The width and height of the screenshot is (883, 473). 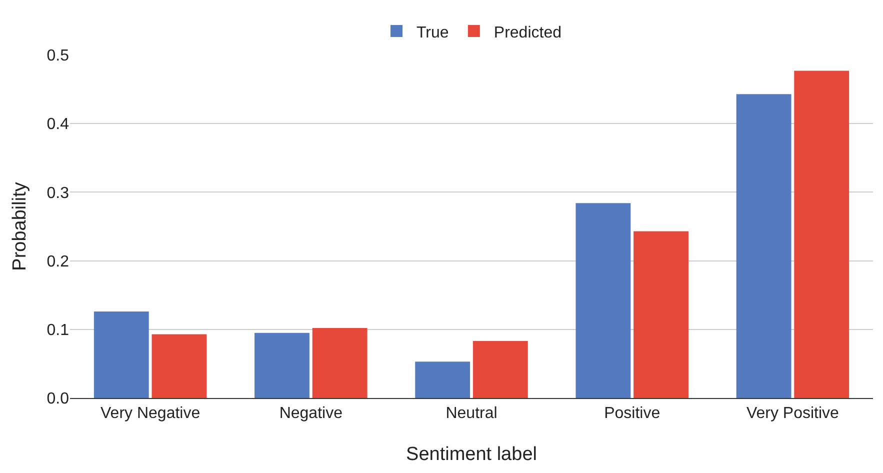 What do you see at coordinates (20, 226) in the screenshot?
I see `y-axis-title: Probability` at bounding box center [20, 226].